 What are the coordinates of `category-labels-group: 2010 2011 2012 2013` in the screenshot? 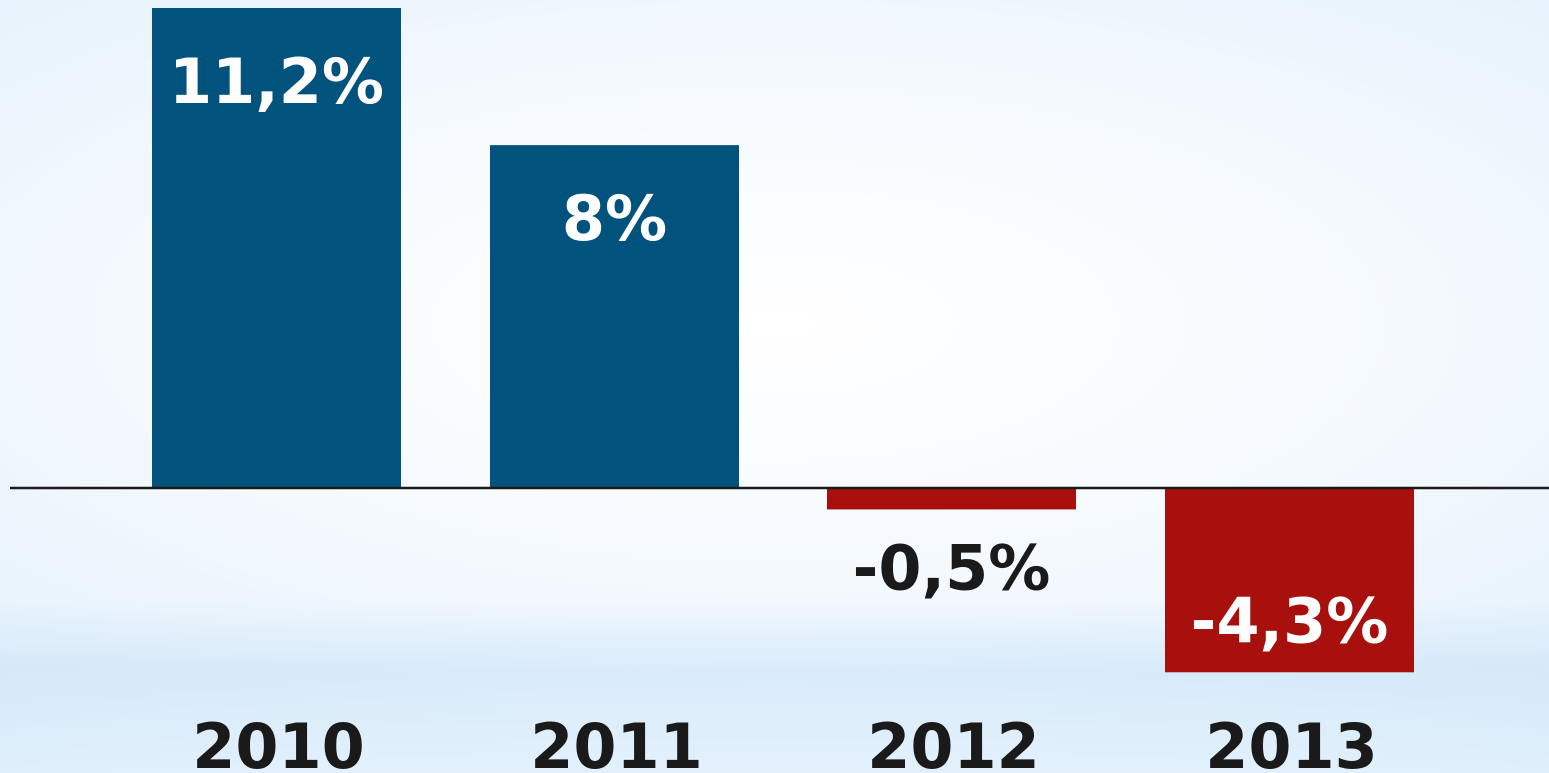 It's located at (785, 741).